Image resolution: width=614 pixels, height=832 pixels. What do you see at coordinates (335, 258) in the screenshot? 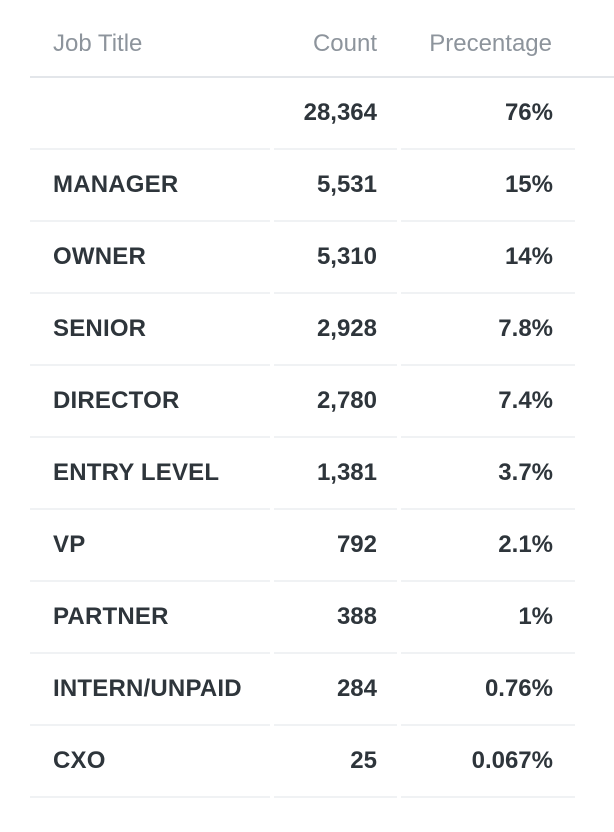
I see `count-cell: 5,310` at bounding box center [335, 258].